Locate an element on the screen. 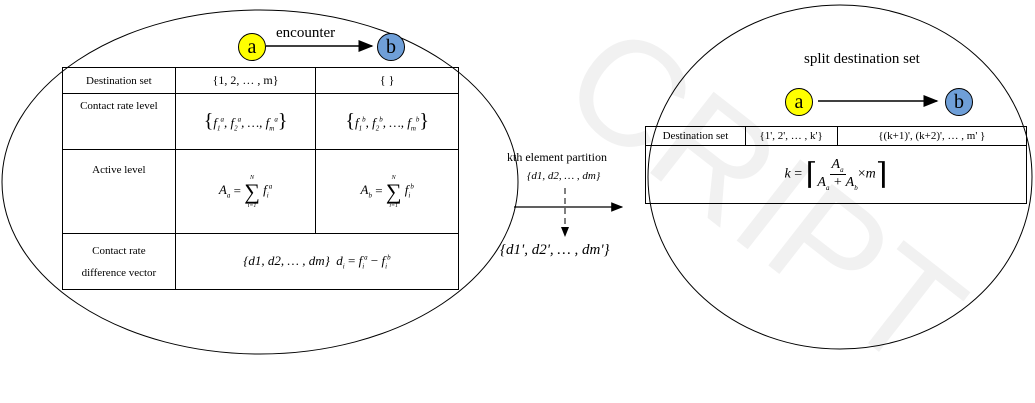 This screenshot has width=1035, height=403. row-contact-rate-label: Contact rate level is located at coordinates (119, 121).